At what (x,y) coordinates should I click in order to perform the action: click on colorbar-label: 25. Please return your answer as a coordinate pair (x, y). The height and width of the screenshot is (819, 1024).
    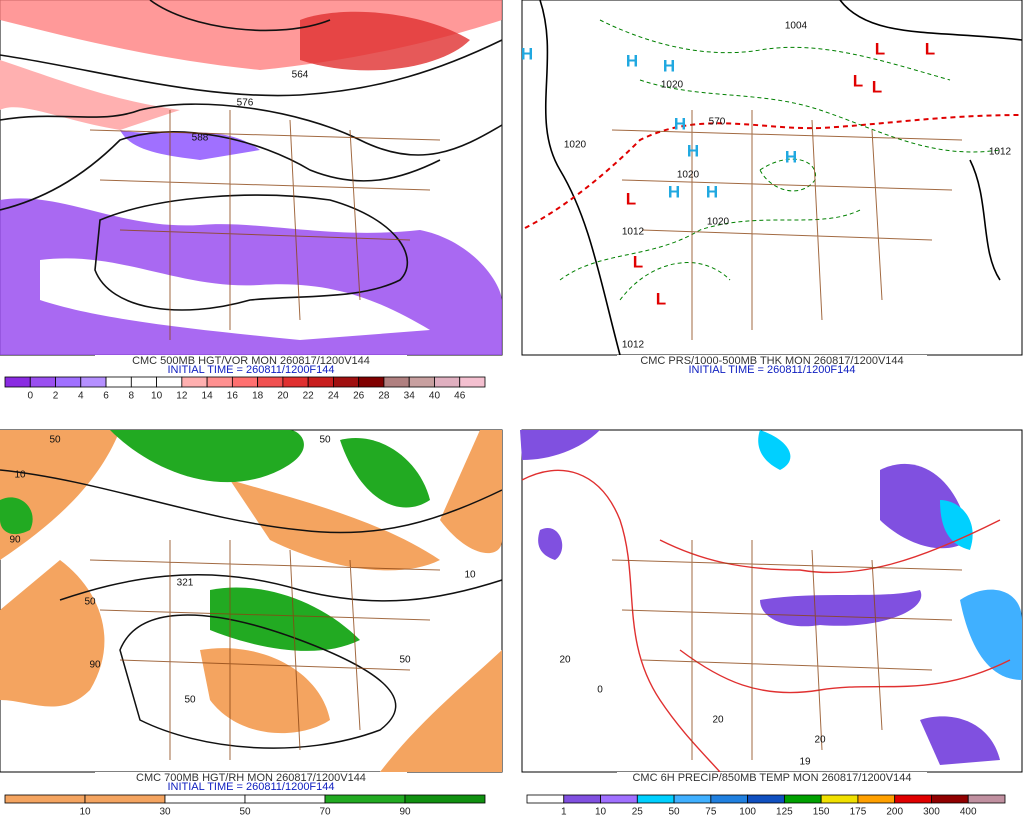
    Looking at the image, I should click on (638, 812).